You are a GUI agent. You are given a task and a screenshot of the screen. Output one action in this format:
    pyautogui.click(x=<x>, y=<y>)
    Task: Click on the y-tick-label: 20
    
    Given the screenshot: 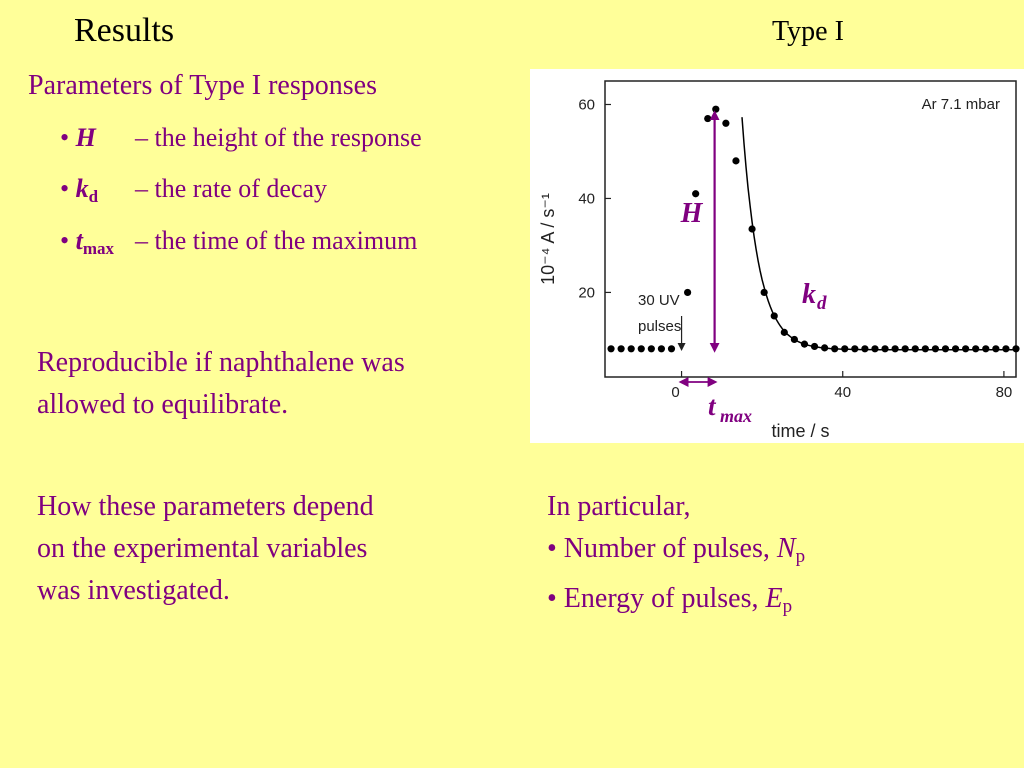 What is the action you would take?
    pyautogui.click(x=586, y=292)
    